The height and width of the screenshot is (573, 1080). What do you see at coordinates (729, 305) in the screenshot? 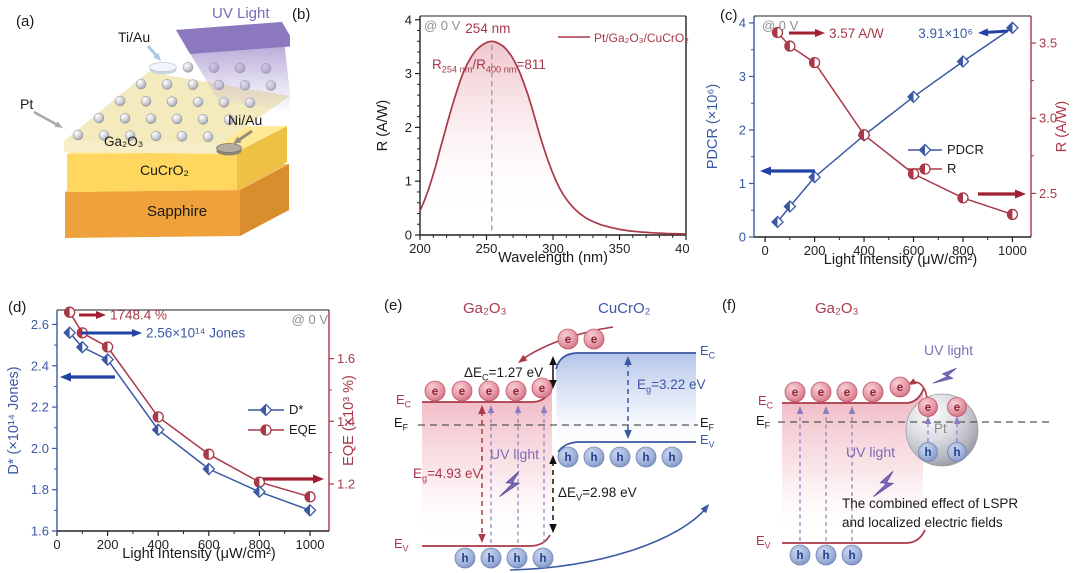
I see `panel-f-label: (f)` at bounding box center [729, 305].